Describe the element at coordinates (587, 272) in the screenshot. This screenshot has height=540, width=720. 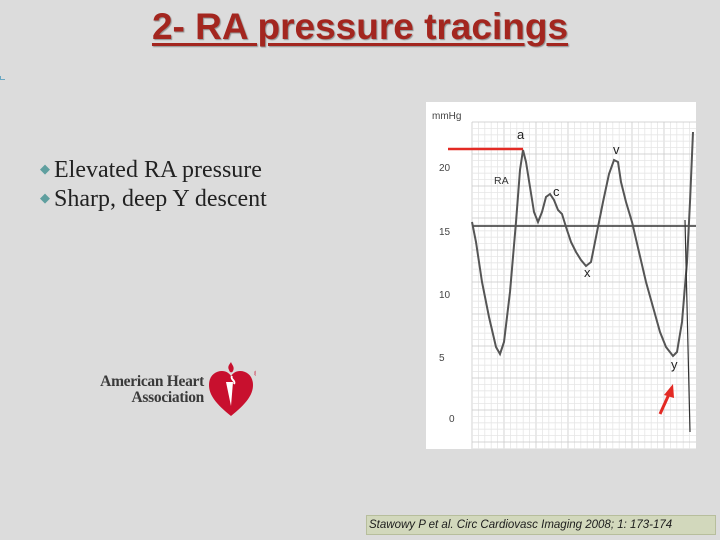
I see `x-descent-label: x` at that location.